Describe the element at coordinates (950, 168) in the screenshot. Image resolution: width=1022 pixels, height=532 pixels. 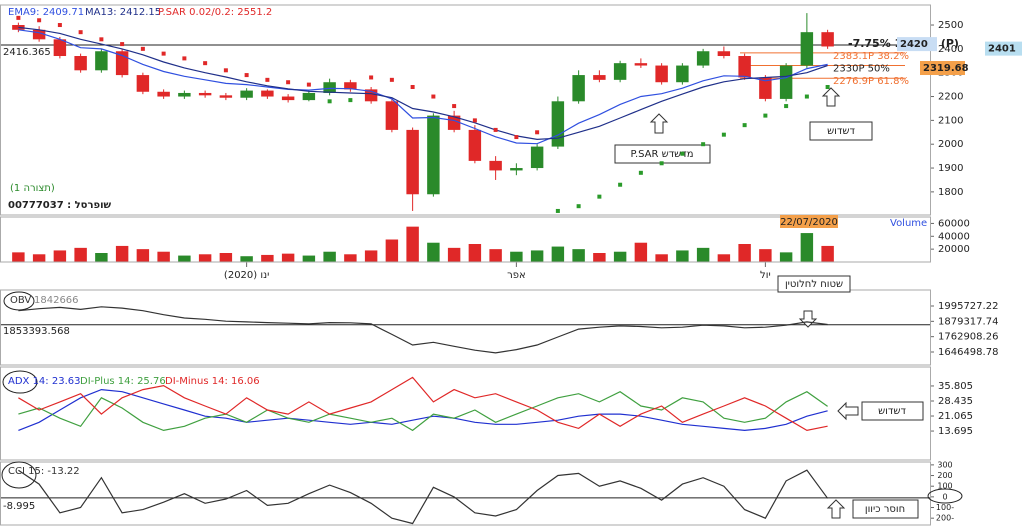
I see `y-tick-label: 1900` at that location.